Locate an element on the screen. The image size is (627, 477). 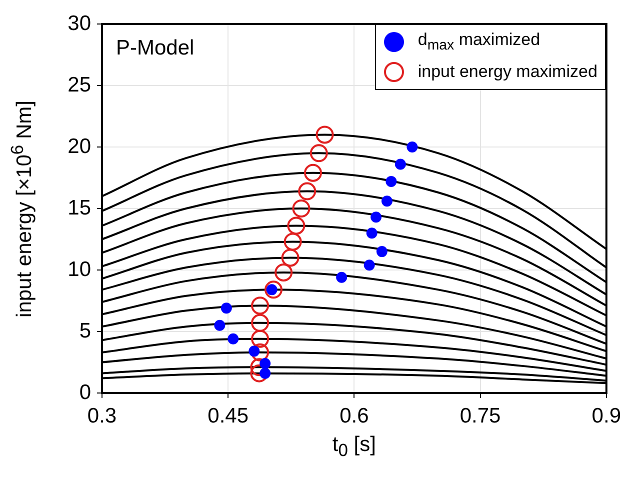
y-tick-label: 5 is located at coordinates (85, 330).